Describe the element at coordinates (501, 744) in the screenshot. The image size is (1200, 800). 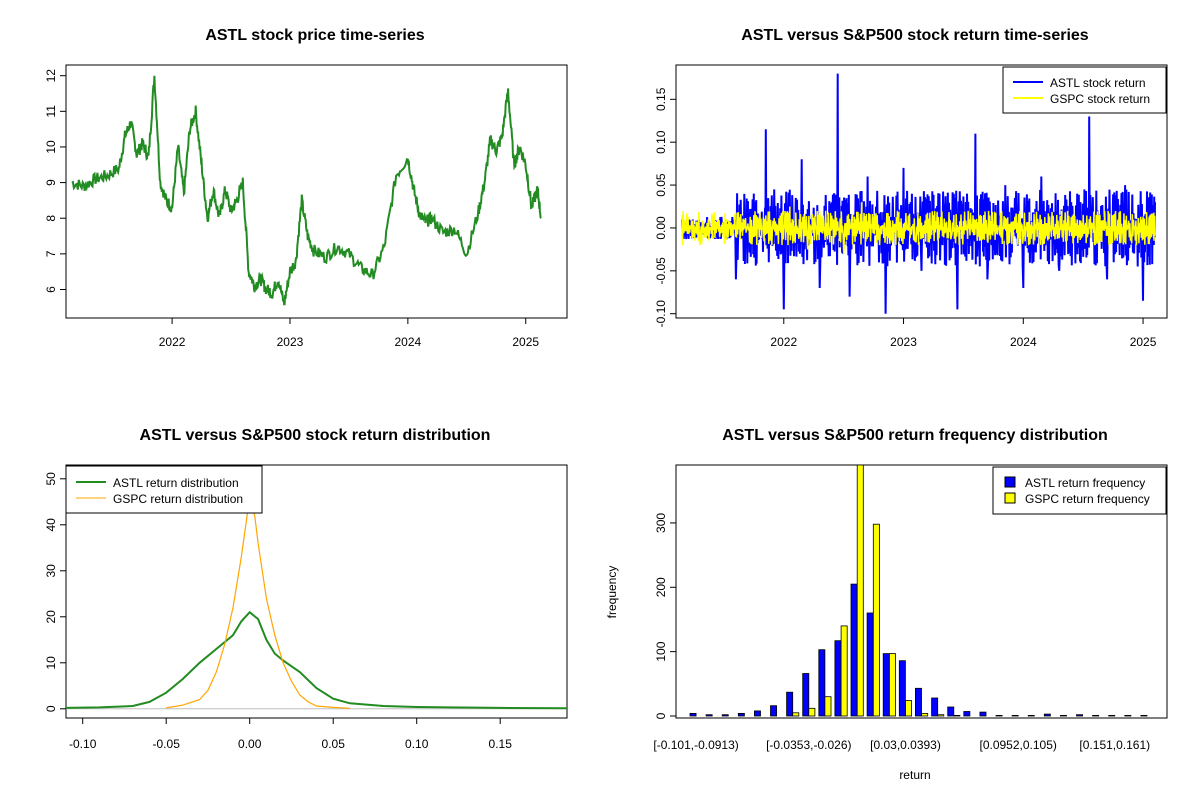
I see `distribution-x-tick-label: 0.15` at that location.